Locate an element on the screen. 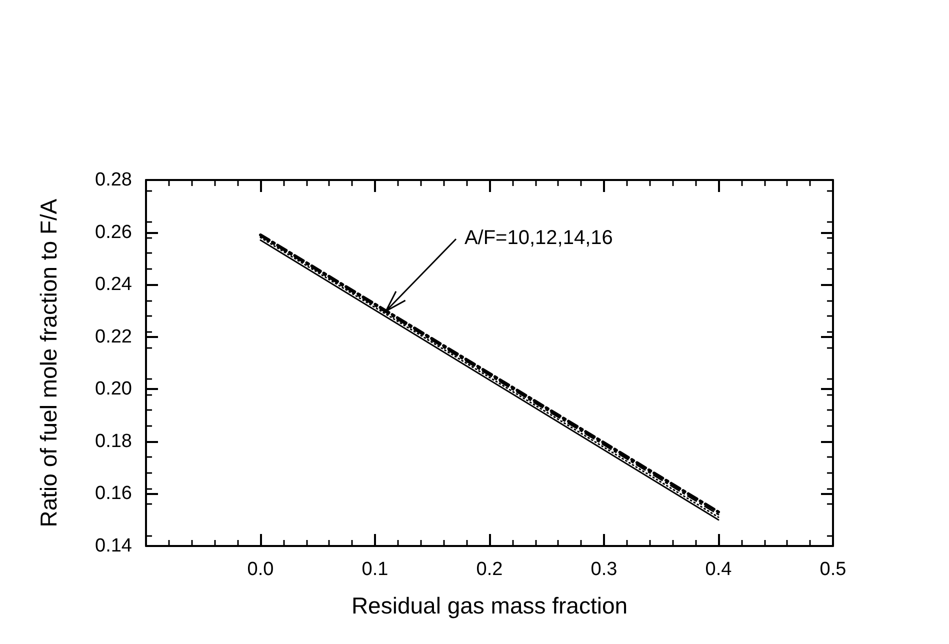 The height and width of the screenshot is (644, 949). y-tick-label: 0.16 is located at coordinates (113, 493).